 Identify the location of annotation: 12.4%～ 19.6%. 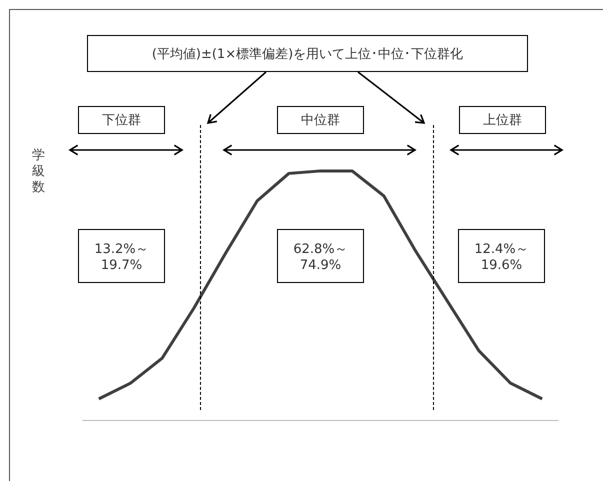
(501, 256).